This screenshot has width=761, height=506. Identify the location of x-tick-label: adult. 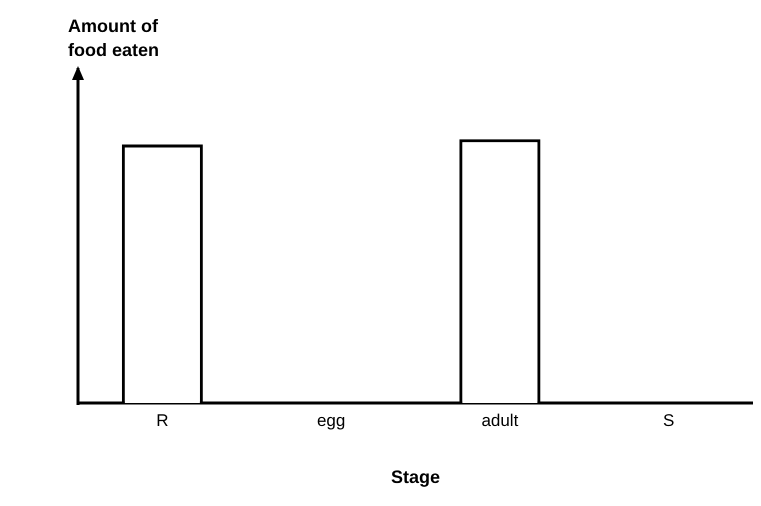
(500, 420).